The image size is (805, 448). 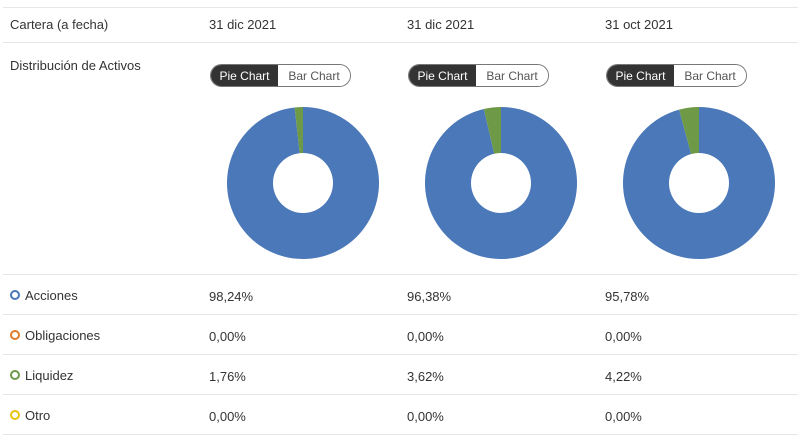 What do you see at coordinates (49, 375) in the screenshot?
I see `liquidez-label: Liquidez` at bounding box center [49, 375].